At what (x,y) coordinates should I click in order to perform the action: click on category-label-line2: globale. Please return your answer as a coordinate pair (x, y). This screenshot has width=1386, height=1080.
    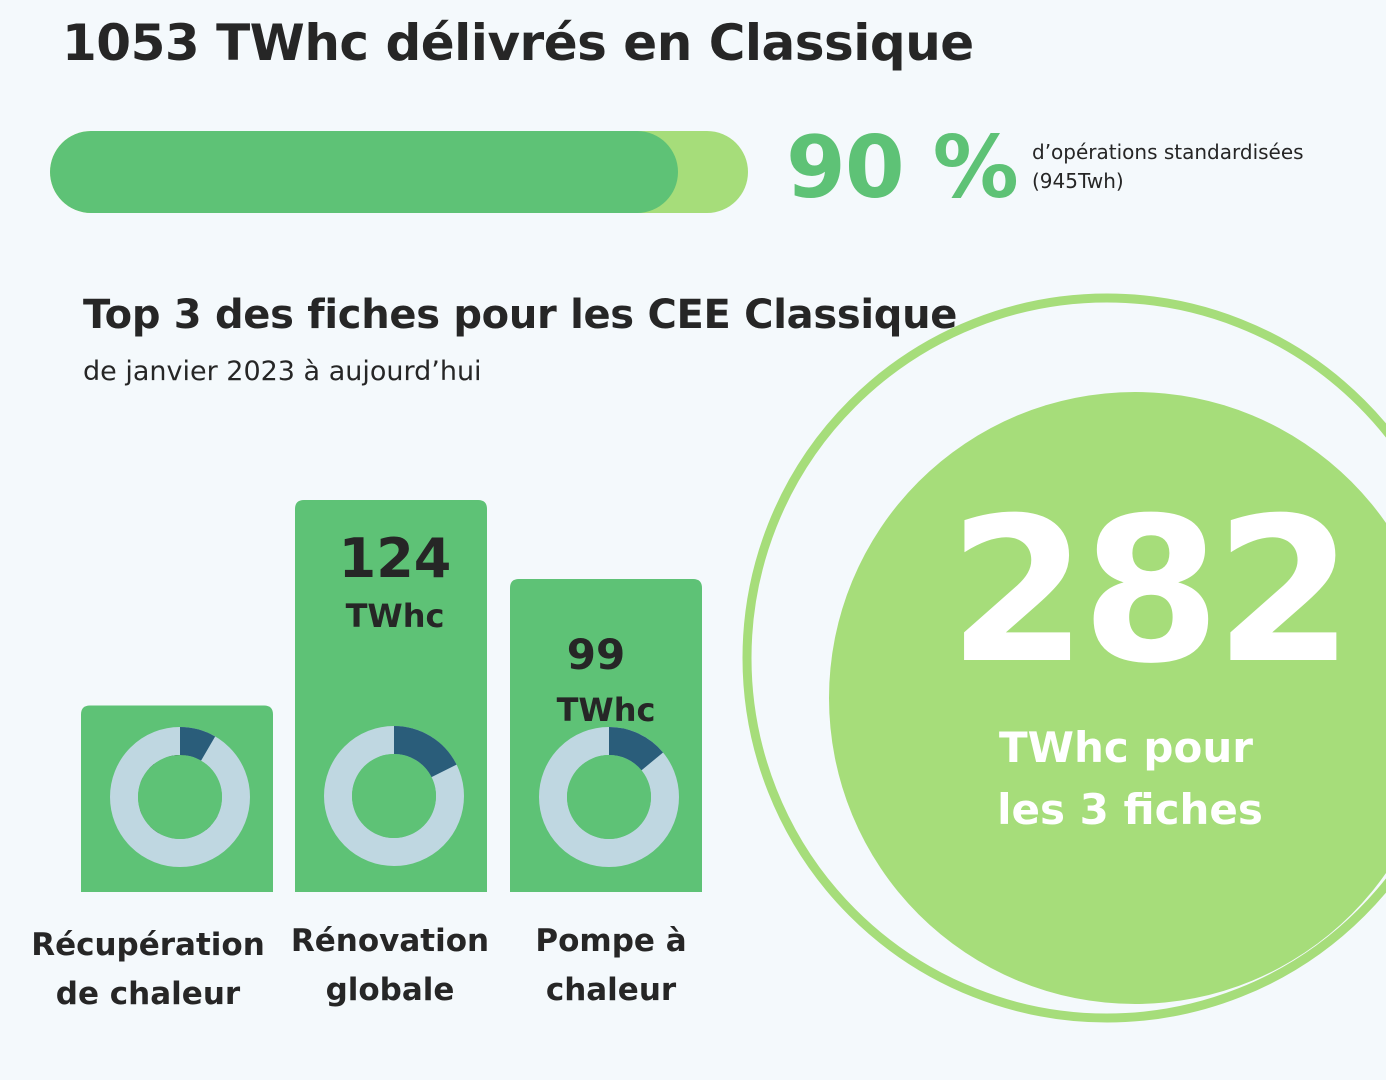
    Looking at the image, I should click on (390, 990).